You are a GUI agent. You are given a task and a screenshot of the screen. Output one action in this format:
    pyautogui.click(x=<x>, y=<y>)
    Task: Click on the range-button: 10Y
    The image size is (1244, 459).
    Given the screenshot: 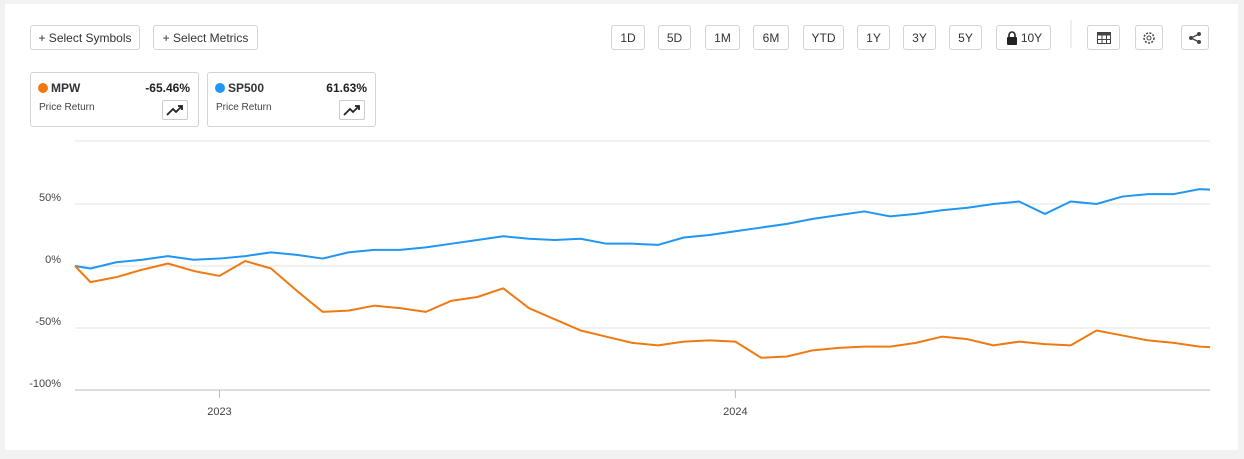 What is the action you would take?
    pyautogui.click(x=1023, y=37)
    